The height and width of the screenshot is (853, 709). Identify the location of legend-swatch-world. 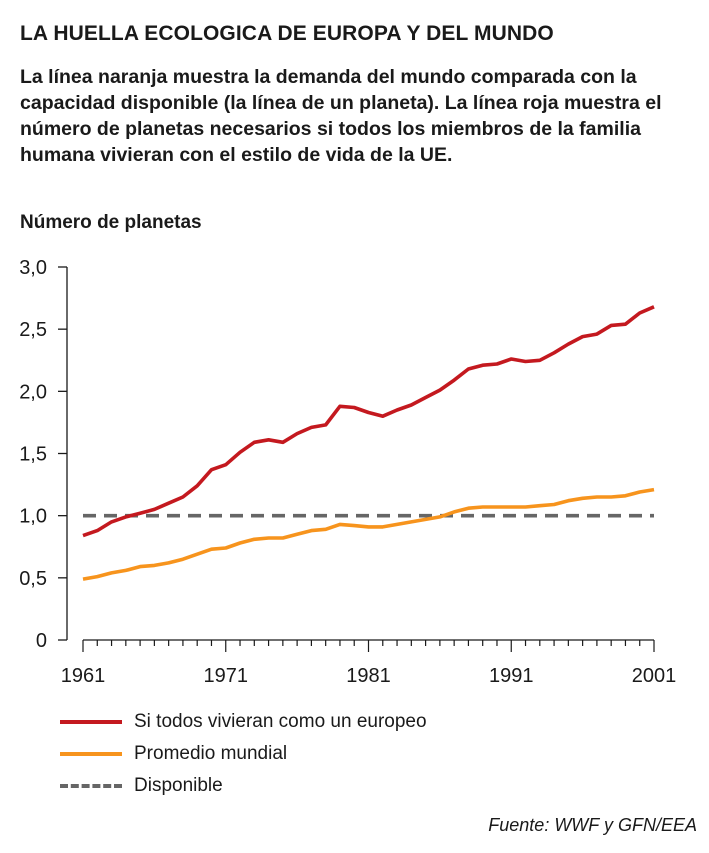
(91, 754).